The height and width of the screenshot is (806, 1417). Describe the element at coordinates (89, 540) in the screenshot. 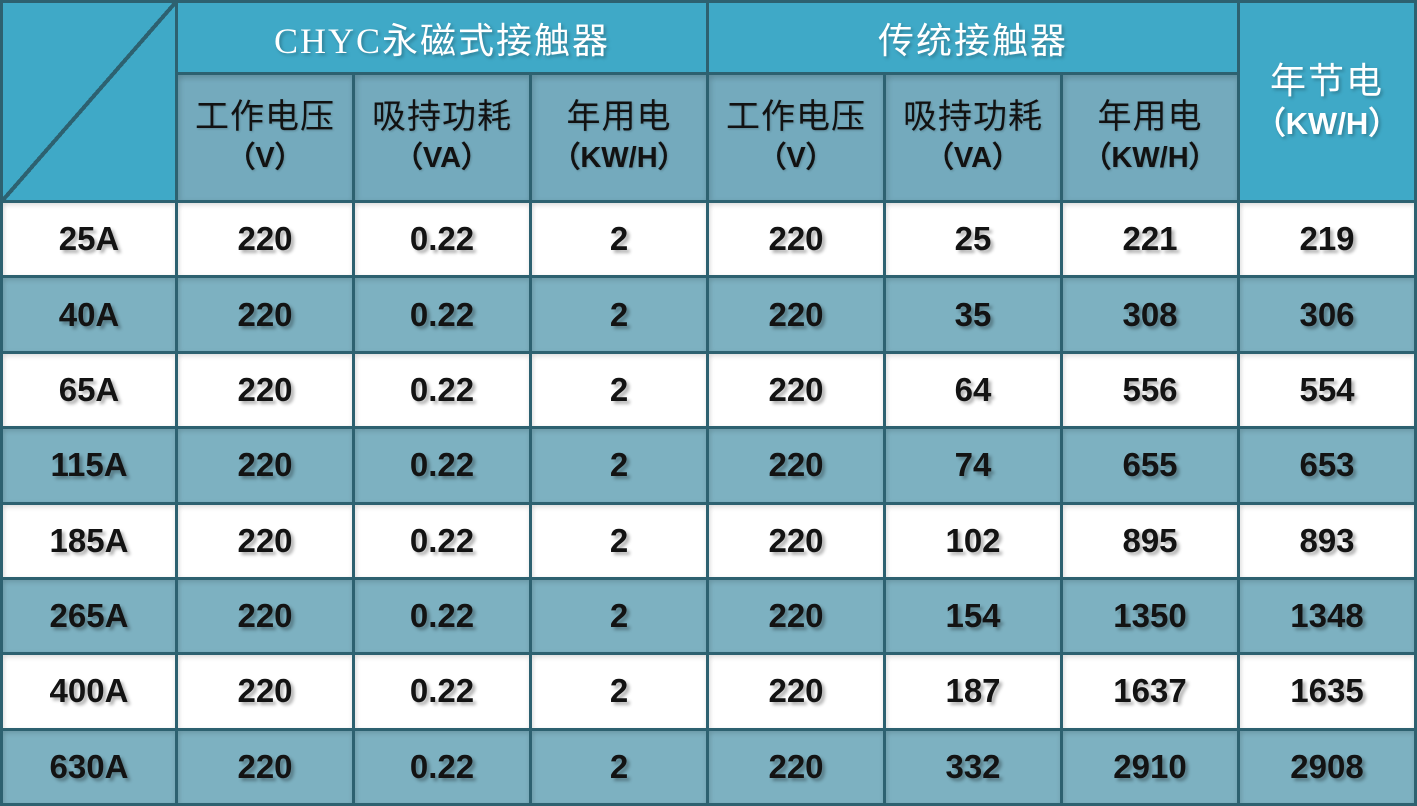

I see `model-cell: 185A` at that location.